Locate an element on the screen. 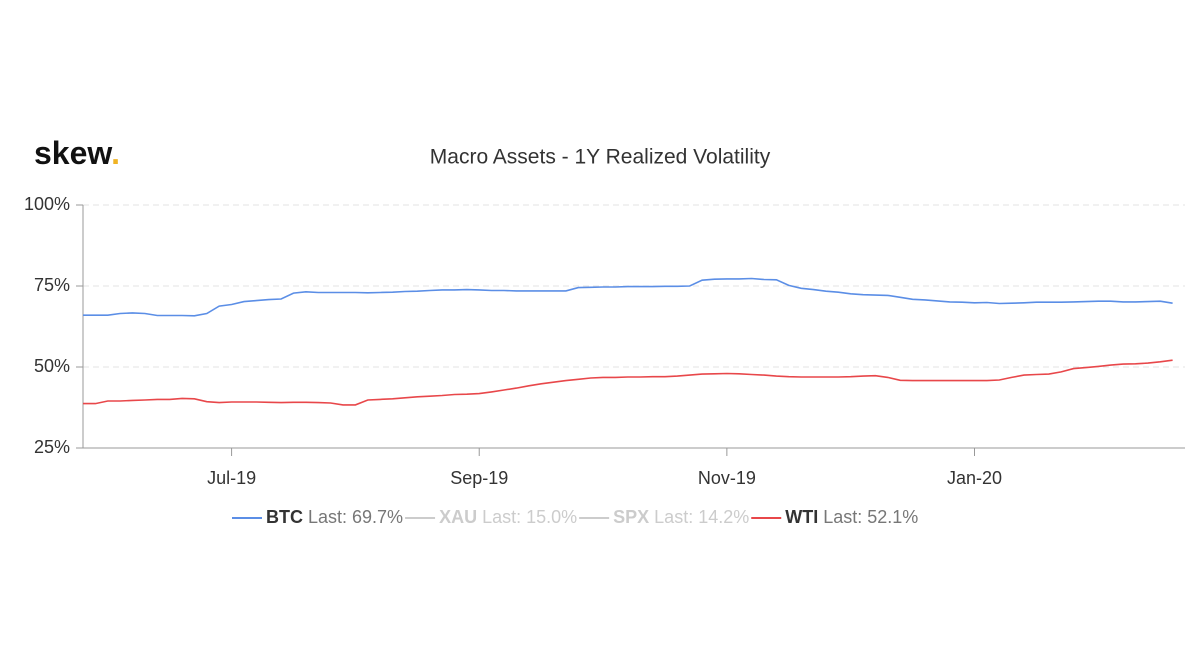 The image size is (1200, 670). legend-value: Last: 15.0% is located at coordinates (529, 517).